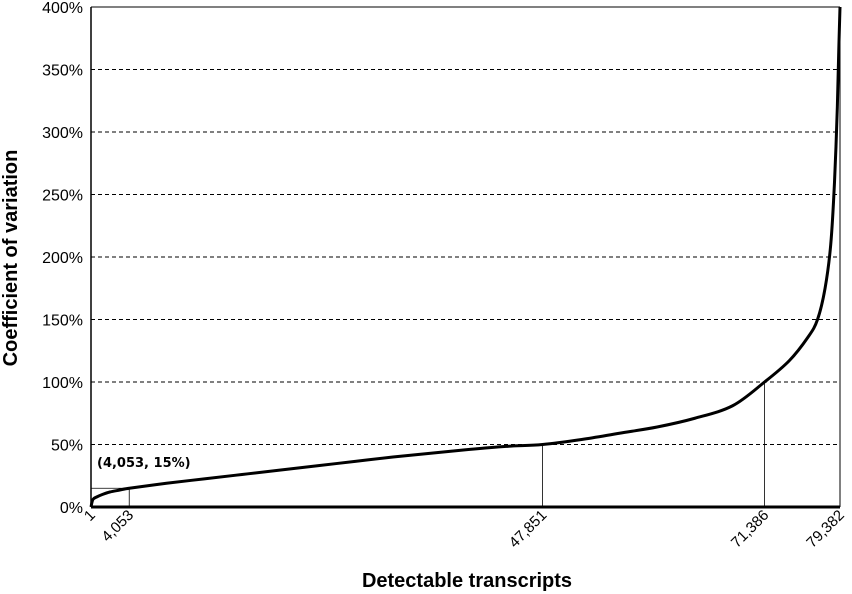 This screenshot has width=852, height=594. What do you see at coordinates (90, 516) in the screenshot?
I see `x-tick-label: 1` at bounding box center [90, 516].